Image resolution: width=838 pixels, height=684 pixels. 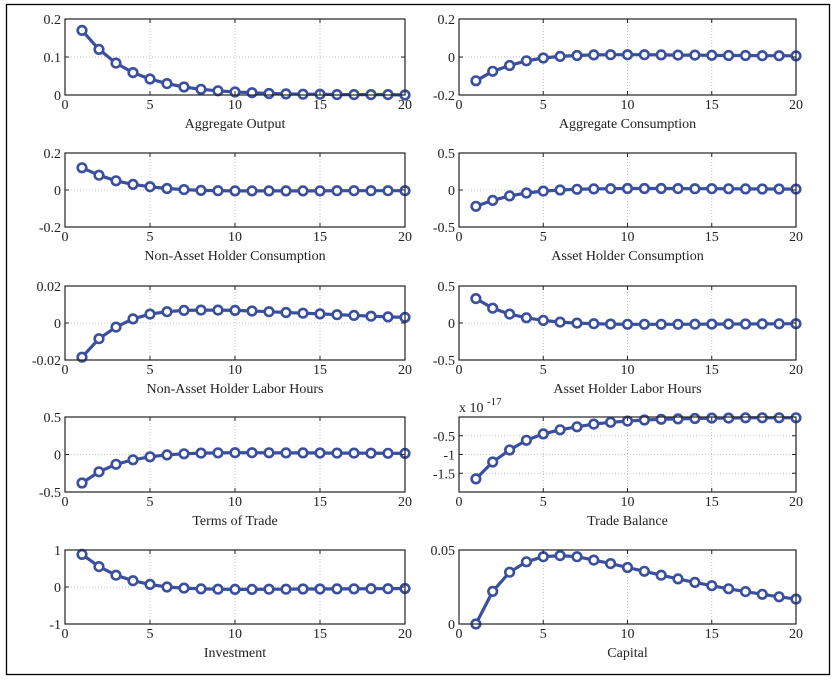 I want to click on y-tick-label: -0.2, so click(x=444, y=96).